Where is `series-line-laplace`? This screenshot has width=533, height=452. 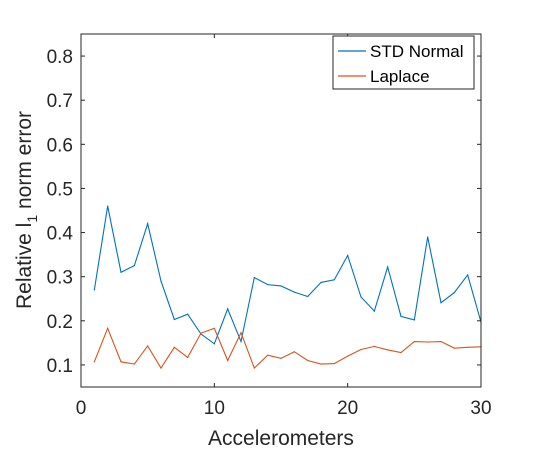
series-line-laplace is located at coordinates (287, 348).